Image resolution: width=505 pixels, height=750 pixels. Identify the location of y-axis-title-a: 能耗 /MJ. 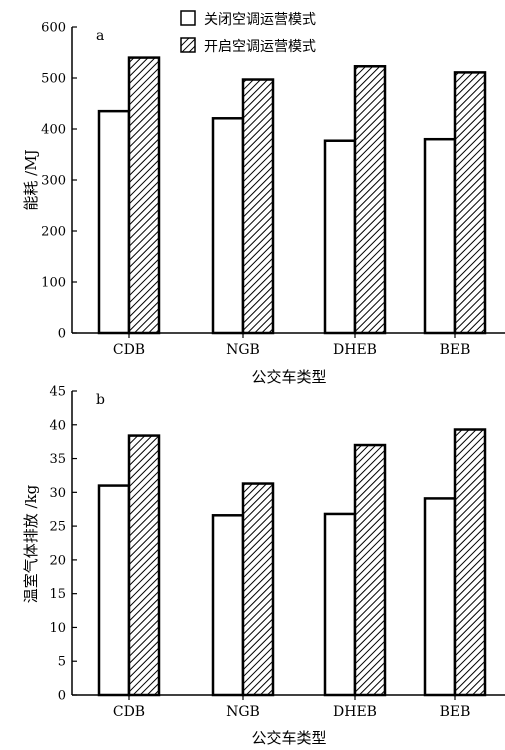
(31, 179).